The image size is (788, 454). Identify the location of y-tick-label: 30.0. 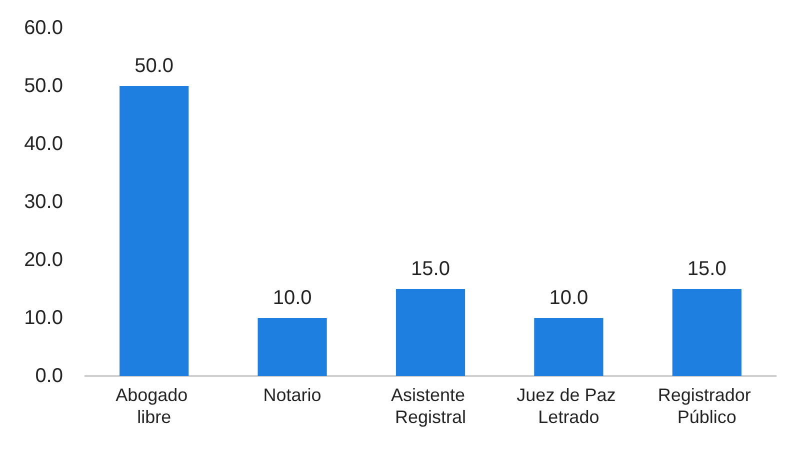
(43, 202).